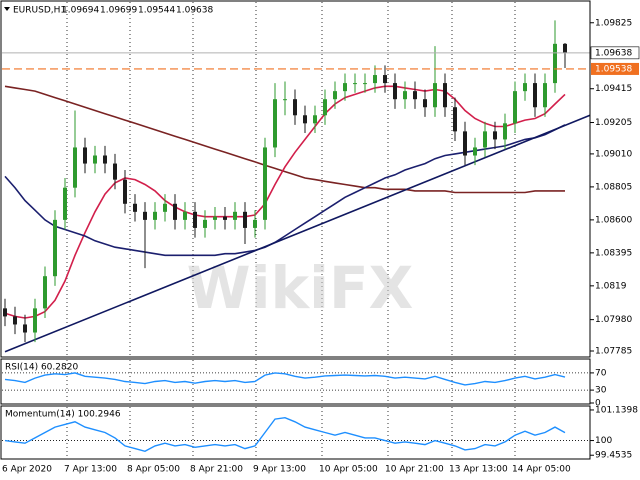 The image size is (640, 480). Describe the element at coordinates (118, 11) in the screenshot. I see `high-label: 1.09699` at that location.